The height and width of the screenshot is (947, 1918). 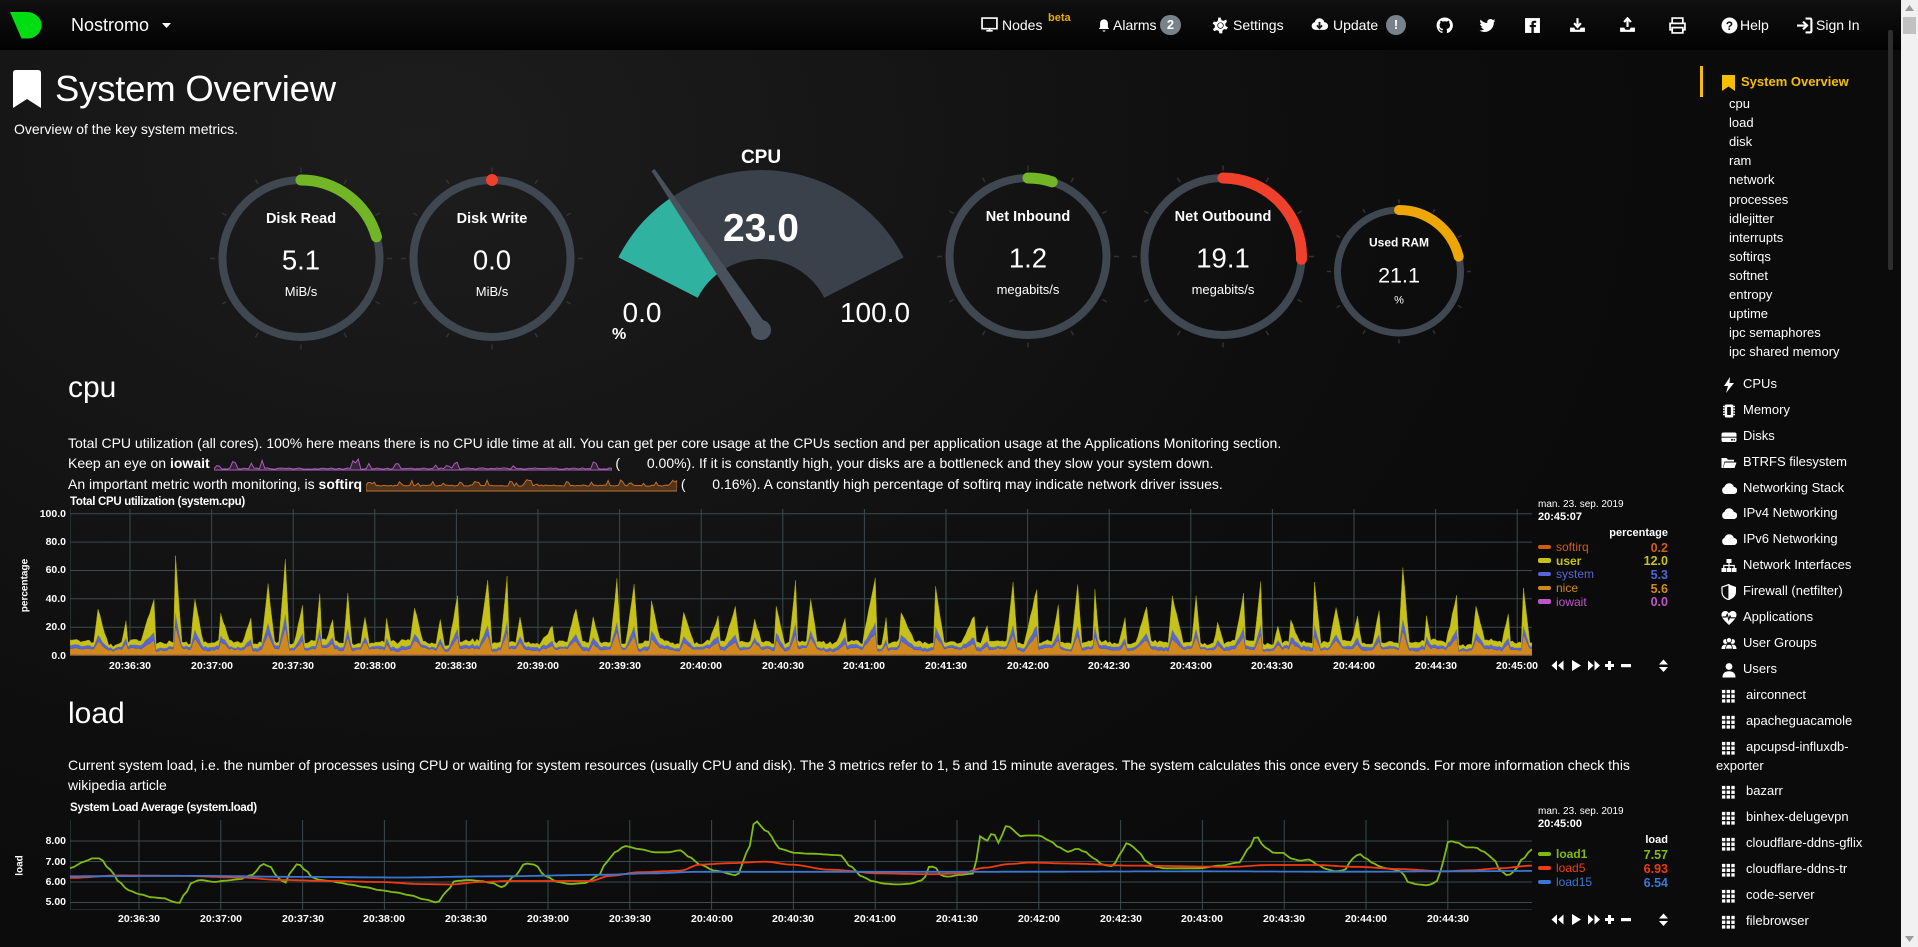 What do you see at coordinates (1399, 275) in the screenshot?
I see `svg-text: 21.1` at bounding box center [1399, 275].